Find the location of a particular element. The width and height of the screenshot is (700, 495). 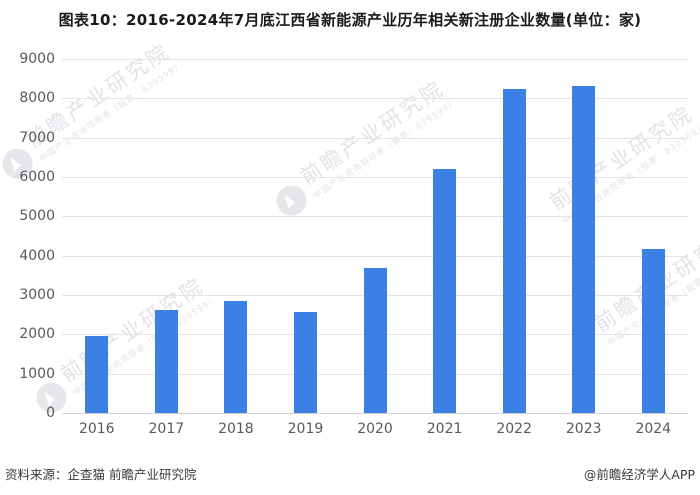

bar-2016 is located at coordinates (97, 374).